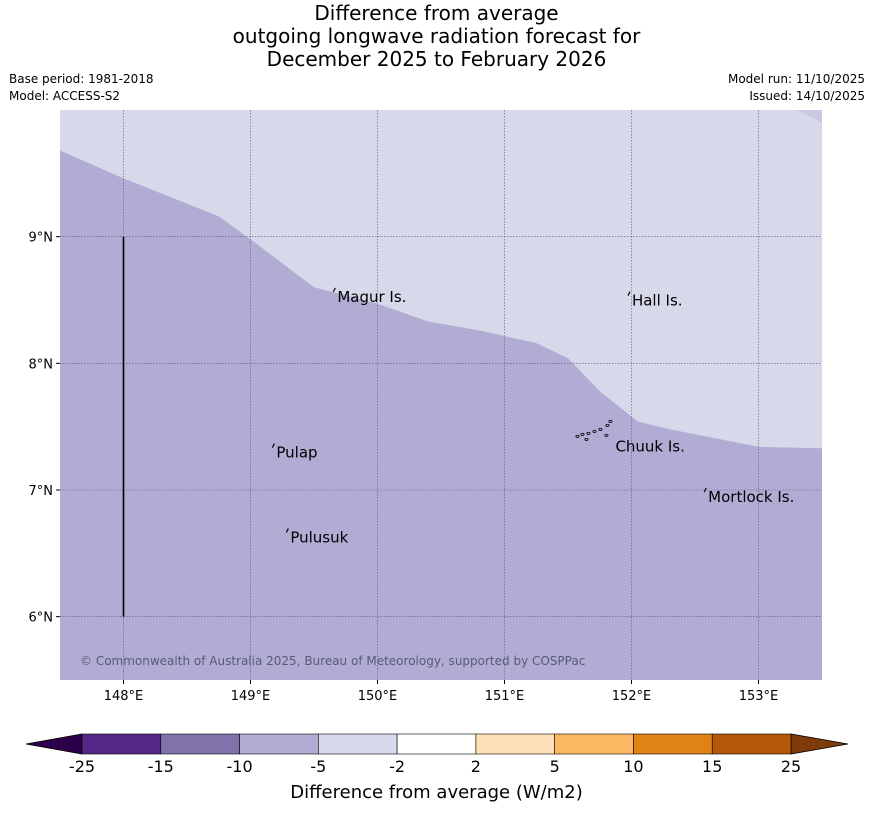  I want to click on island-label: Mortlock Is., so click(751, 497).